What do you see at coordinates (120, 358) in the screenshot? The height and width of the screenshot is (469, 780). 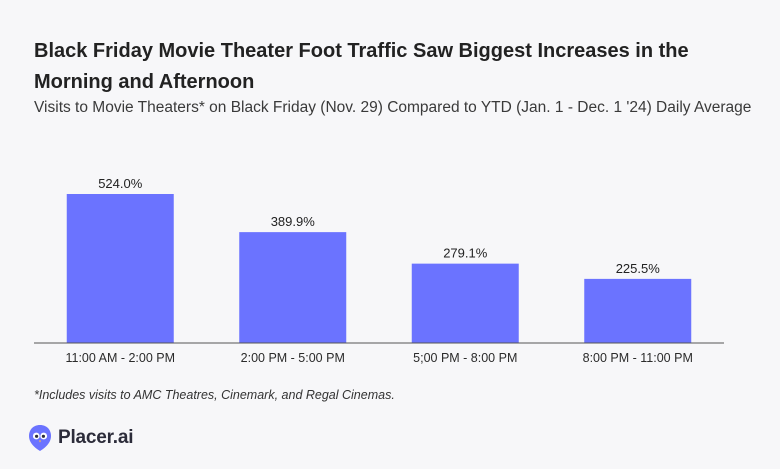 I see `x-tick-label-0: 11:00 AM - 2:00 PM` at bounding box center [120, 358].